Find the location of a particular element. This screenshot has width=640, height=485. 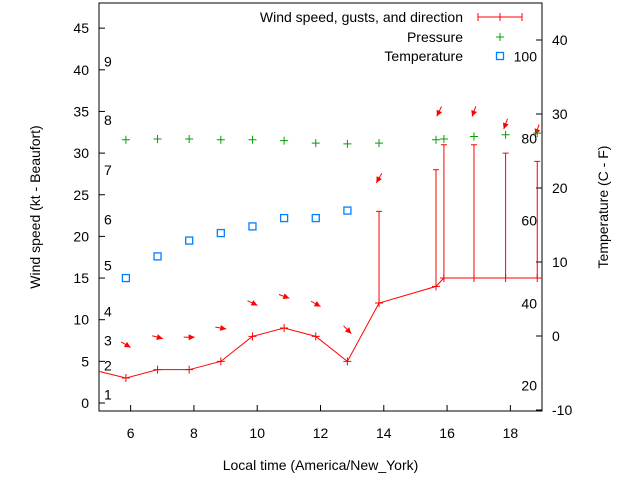

legend-pressure-swatch is located at coordinates (500, 37).